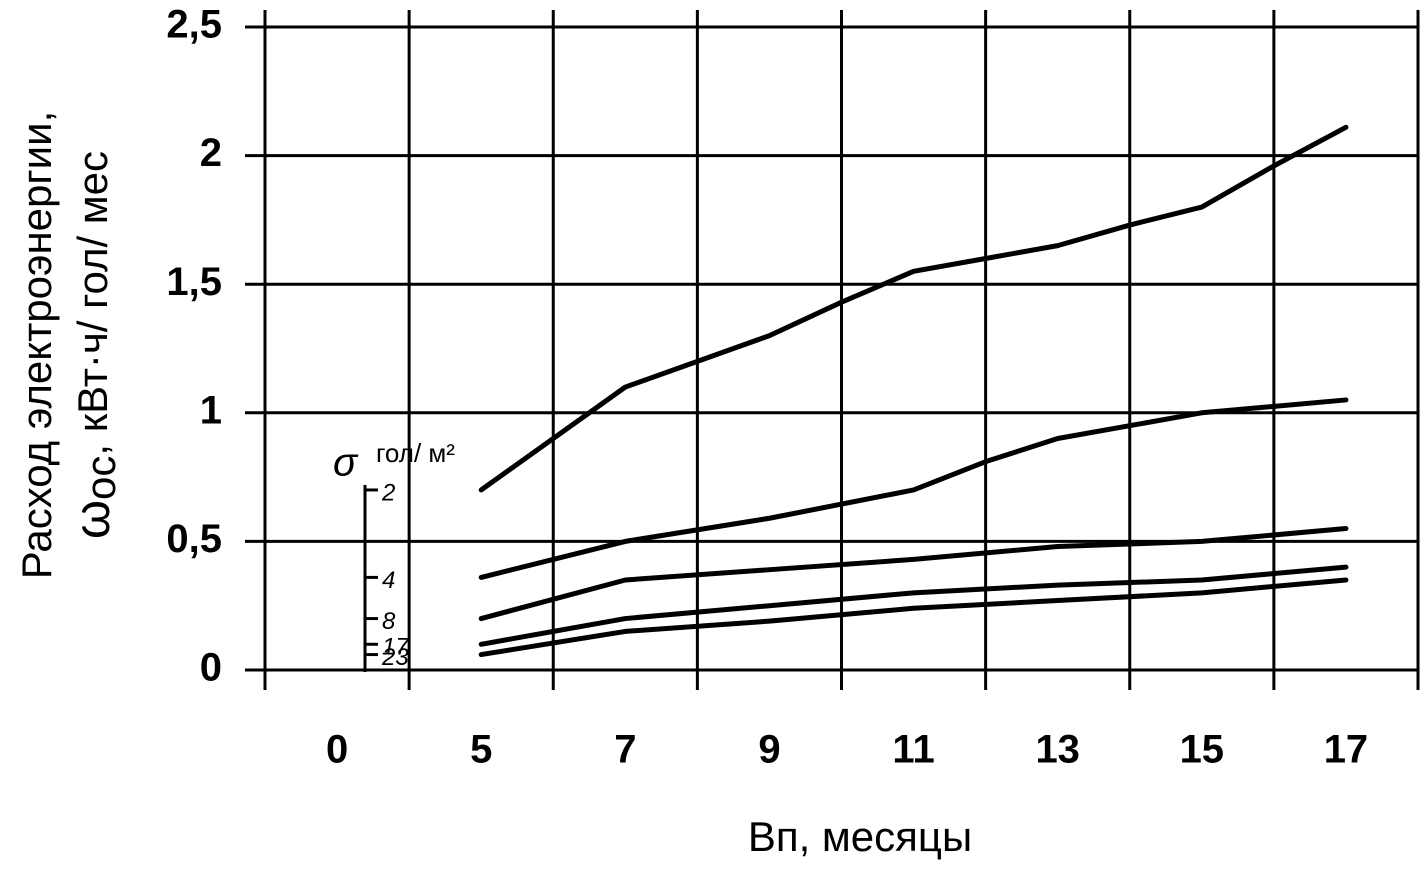 This screenshot has height=870, width=1420. I want to click on x-axis-title: Вп, месяцы, so click(860, 836).